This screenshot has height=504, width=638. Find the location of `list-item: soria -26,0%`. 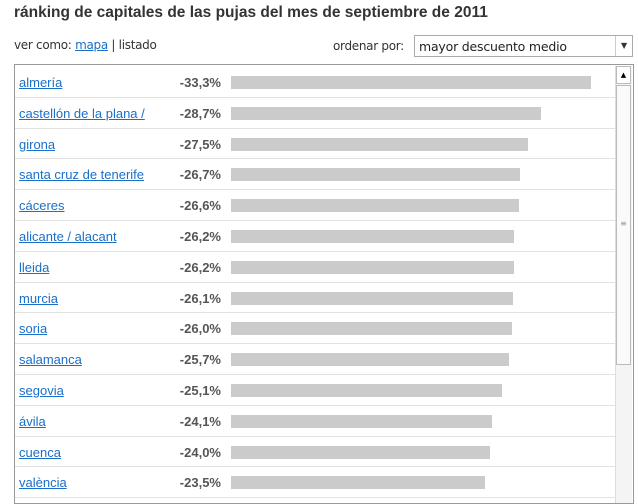

list-item: soria -26,0% is located at coordinates (316, 329).